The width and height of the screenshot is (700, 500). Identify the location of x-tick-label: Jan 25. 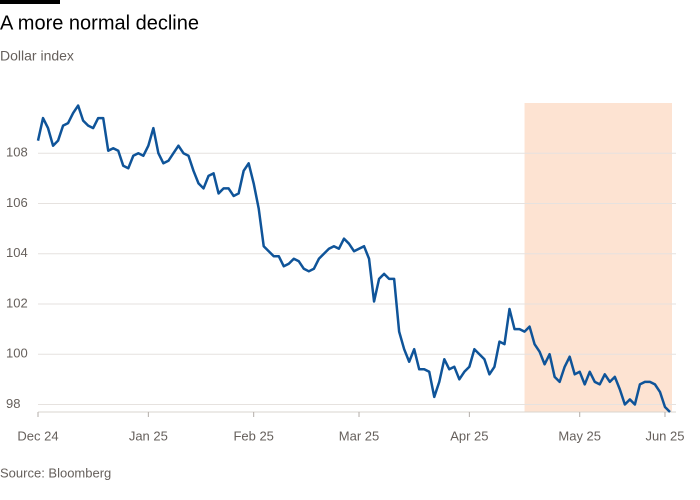
(148, 435).